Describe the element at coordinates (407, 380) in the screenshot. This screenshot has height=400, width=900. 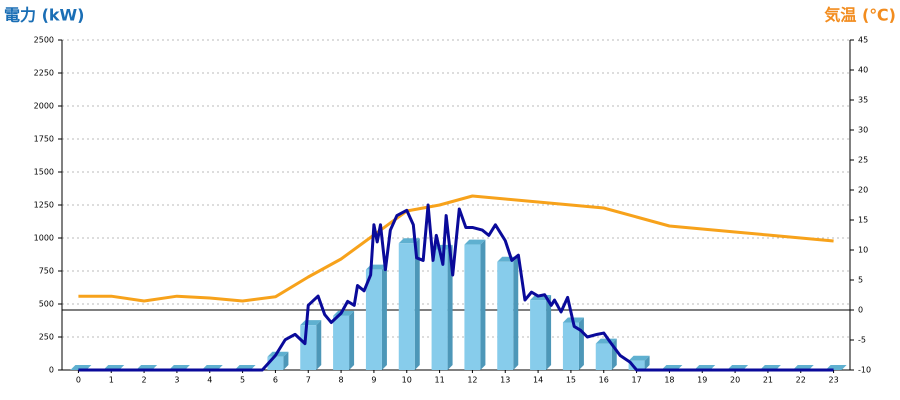
I see `x-tick-label: 10` at that location.